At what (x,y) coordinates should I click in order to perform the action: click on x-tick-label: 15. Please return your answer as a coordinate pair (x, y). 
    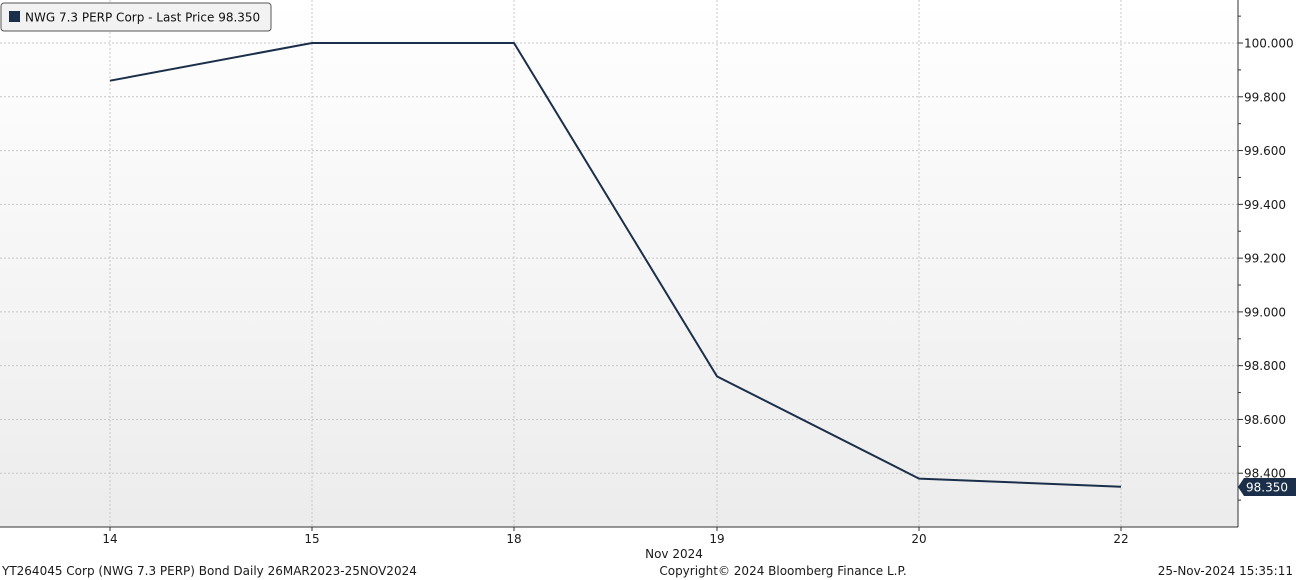
    Looking at the image, I should click on (311, 539).